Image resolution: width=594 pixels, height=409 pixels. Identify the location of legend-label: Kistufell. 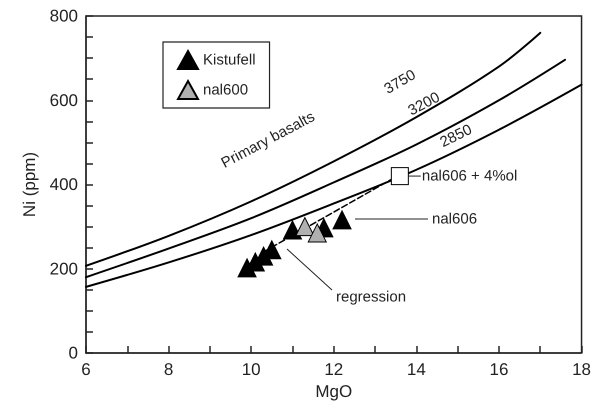
(229, 60).